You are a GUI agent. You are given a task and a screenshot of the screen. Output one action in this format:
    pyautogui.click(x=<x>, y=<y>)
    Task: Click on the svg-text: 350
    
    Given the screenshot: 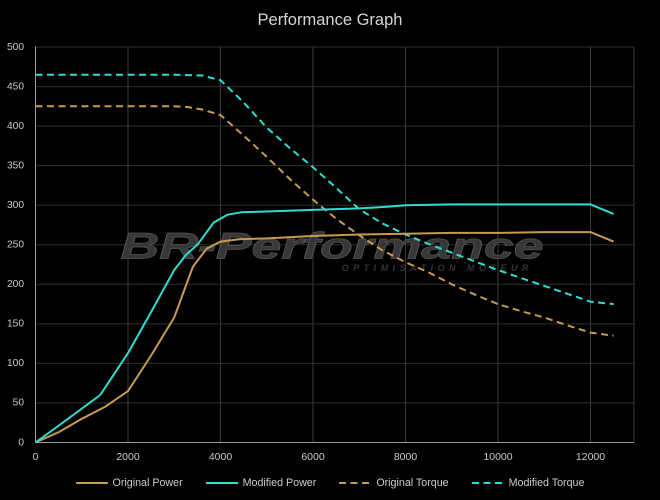 What is the action you would take?
    pyautogui.click(x=15, y=165)
    